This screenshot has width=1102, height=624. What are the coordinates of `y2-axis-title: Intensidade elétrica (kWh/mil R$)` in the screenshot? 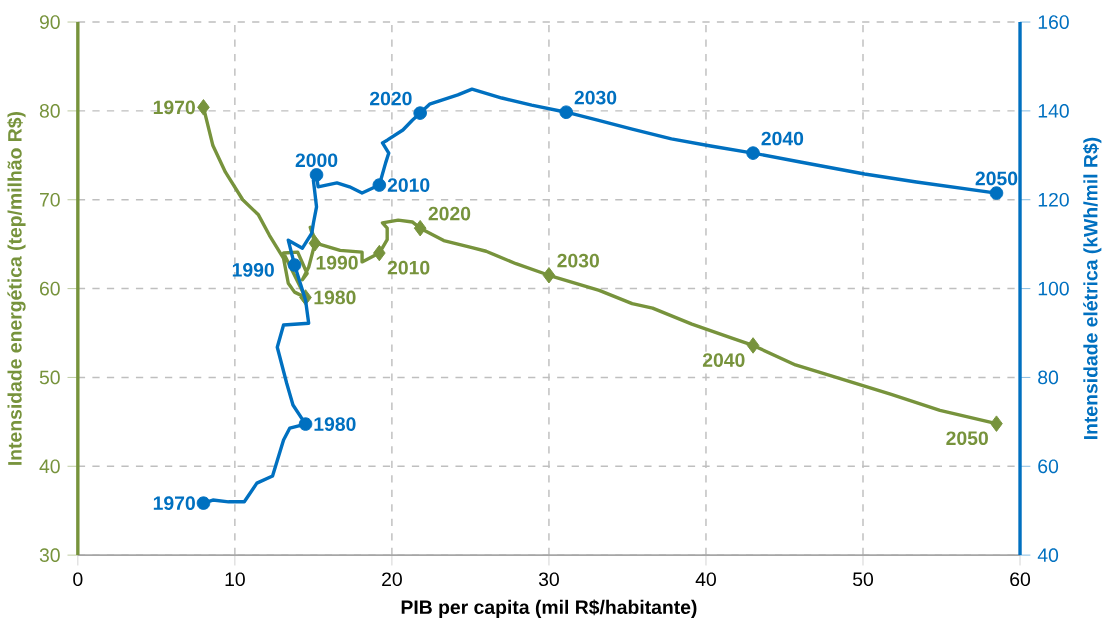 It's located at (1092, 288).